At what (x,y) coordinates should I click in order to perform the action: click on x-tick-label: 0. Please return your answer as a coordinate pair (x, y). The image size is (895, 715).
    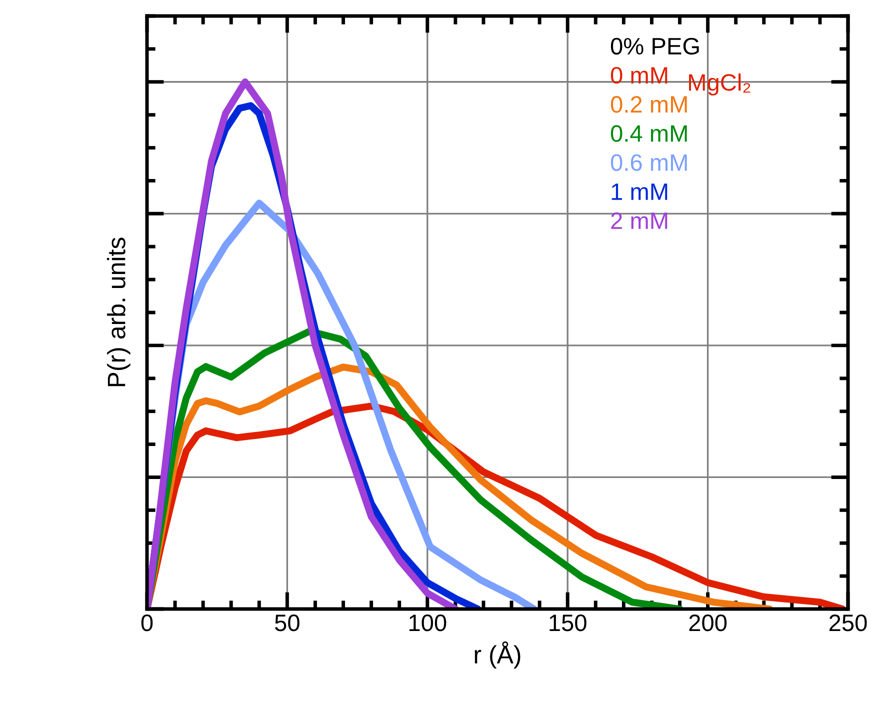
    Looking at the image, I should click on (147, 623).